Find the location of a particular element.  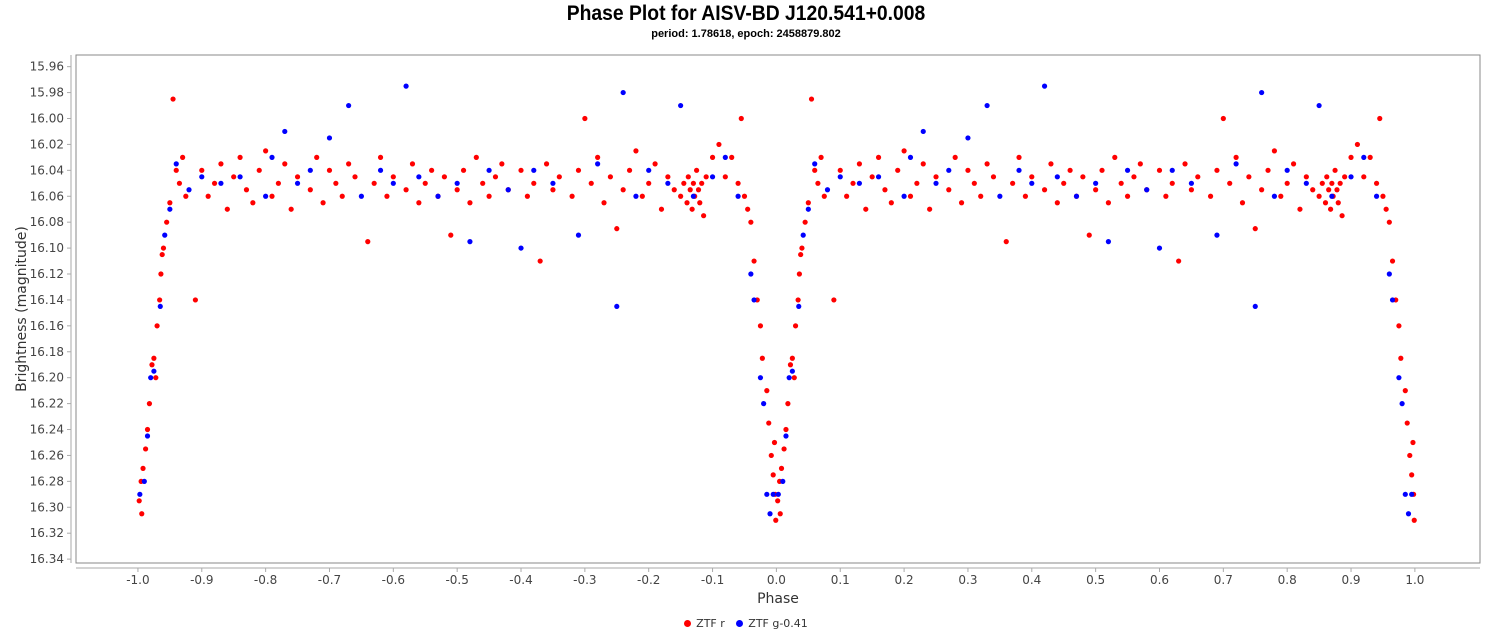

y-tick-label: 15.96 is located at coordinates (47, 67).